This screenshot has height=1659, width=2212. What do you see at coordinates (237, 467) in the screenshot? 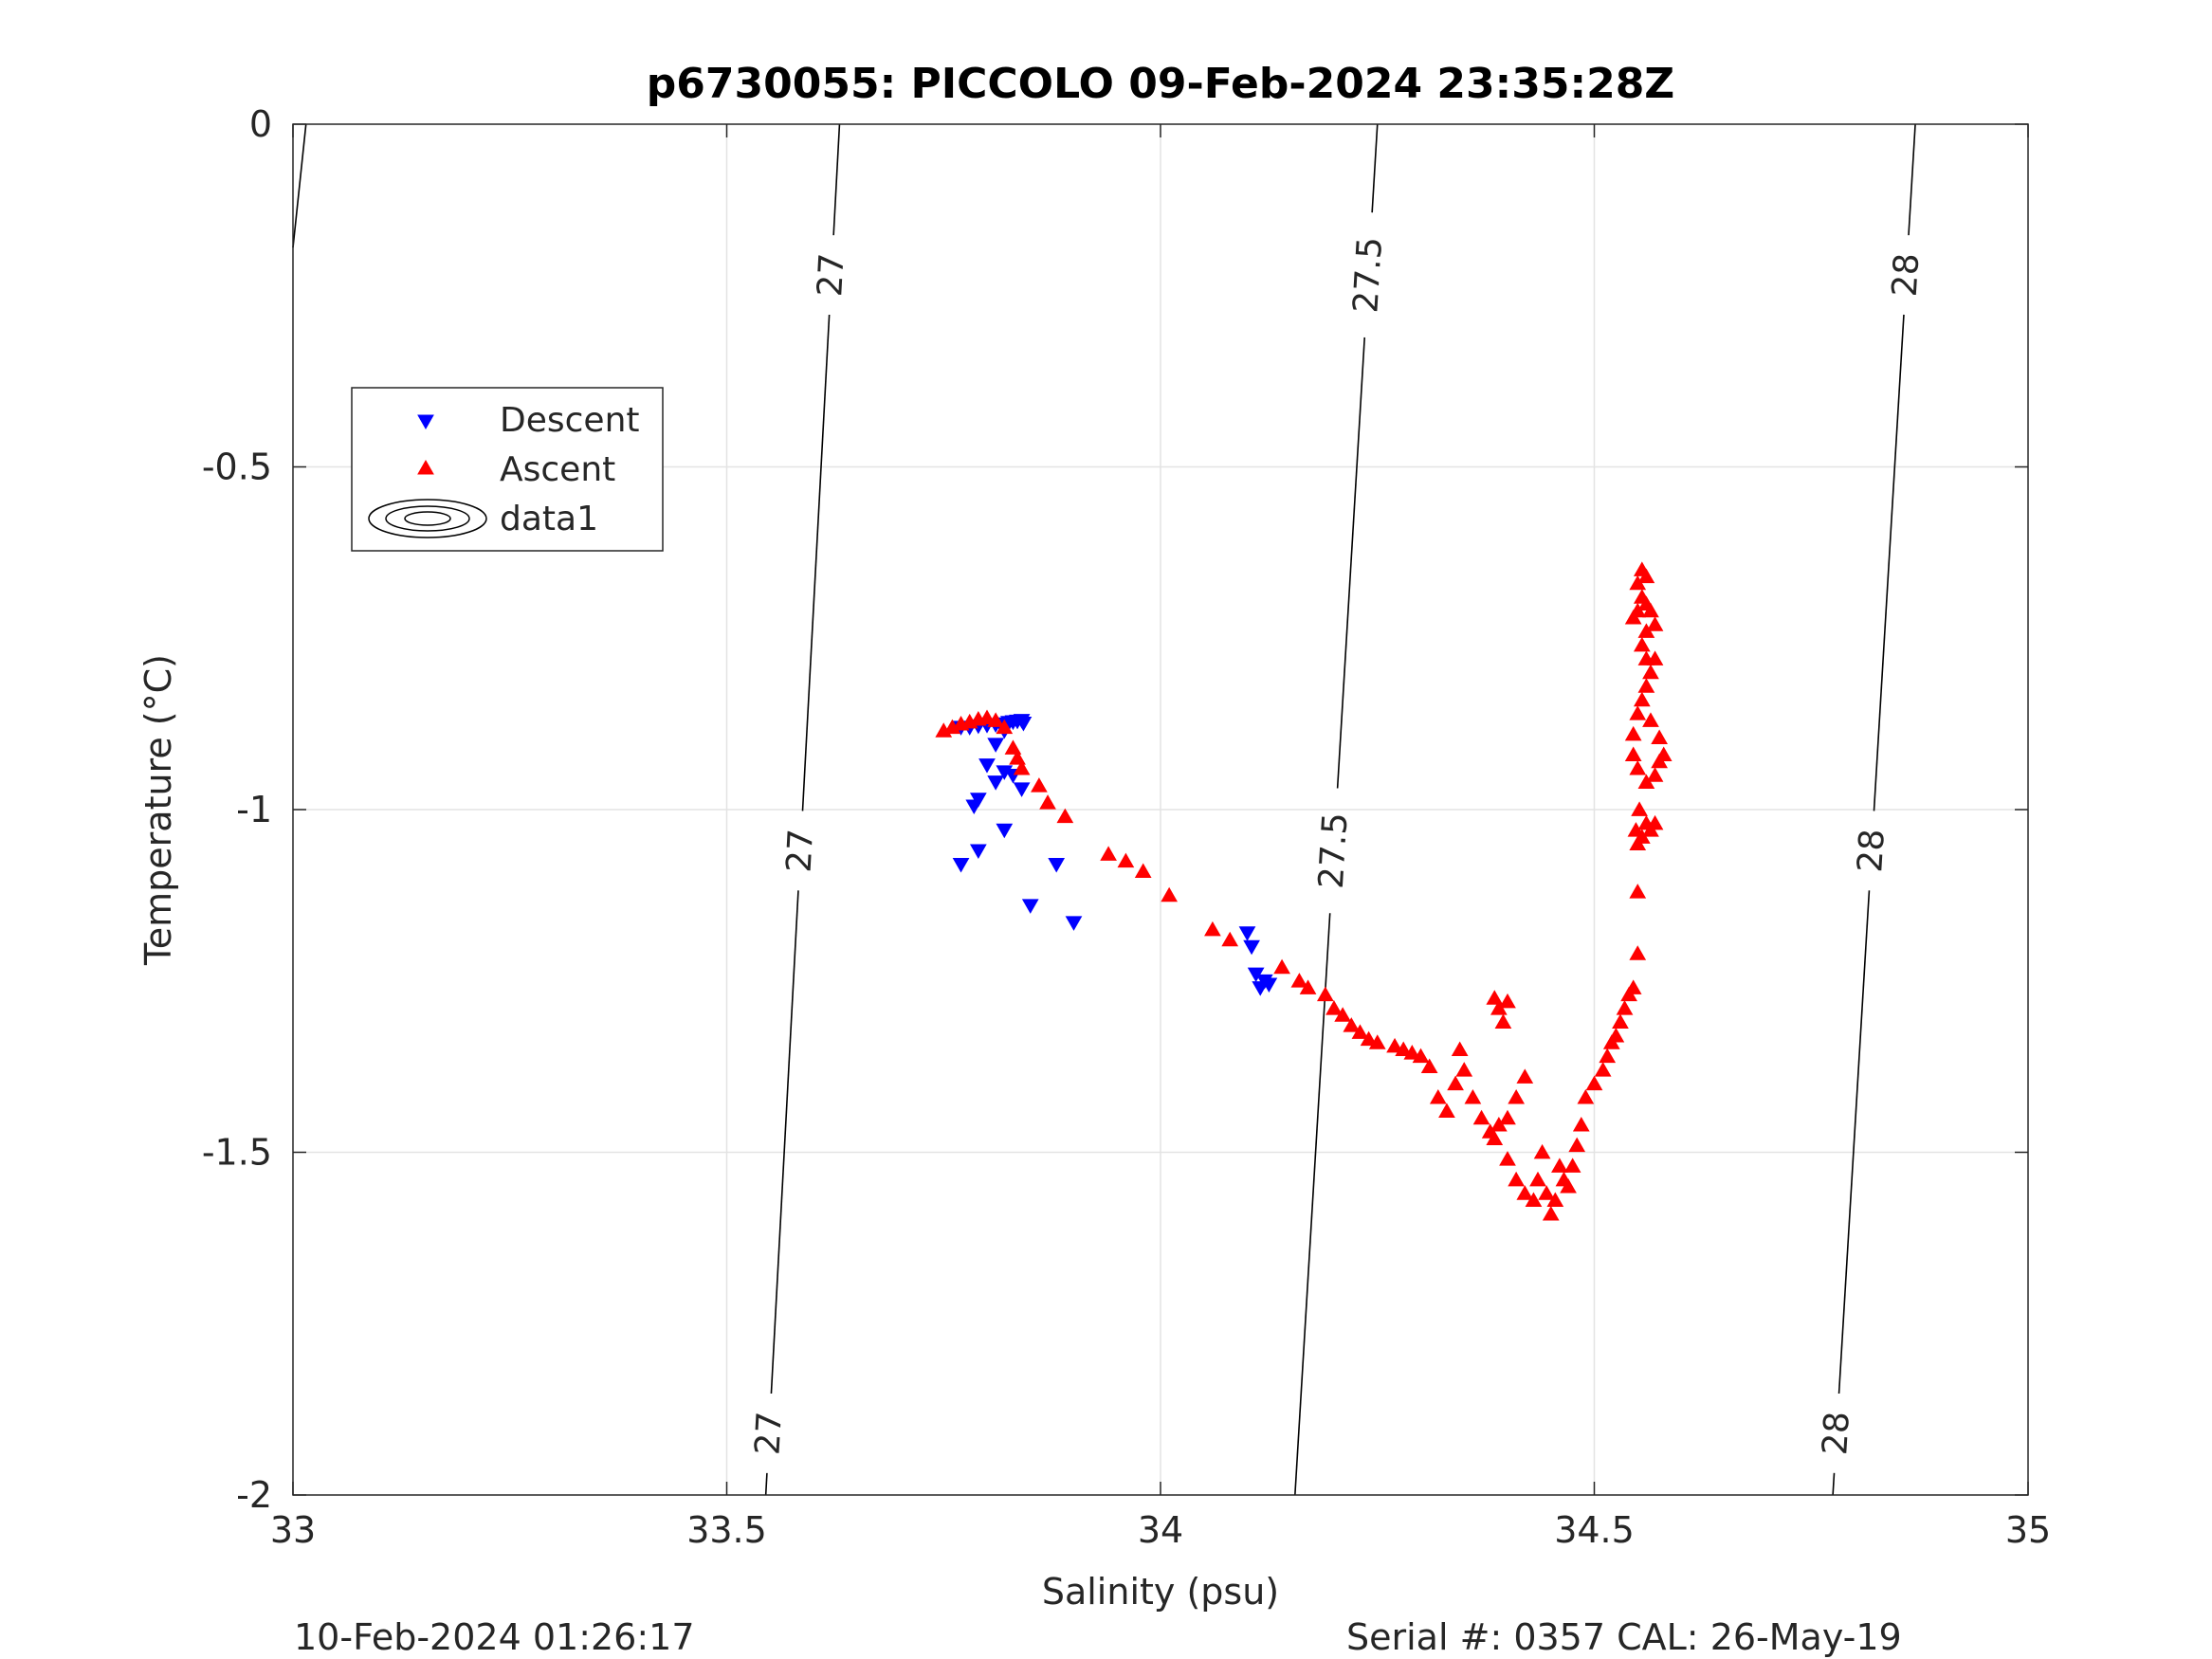
I see `y-tick-label: -0.5` at bounding box center [237, 467].